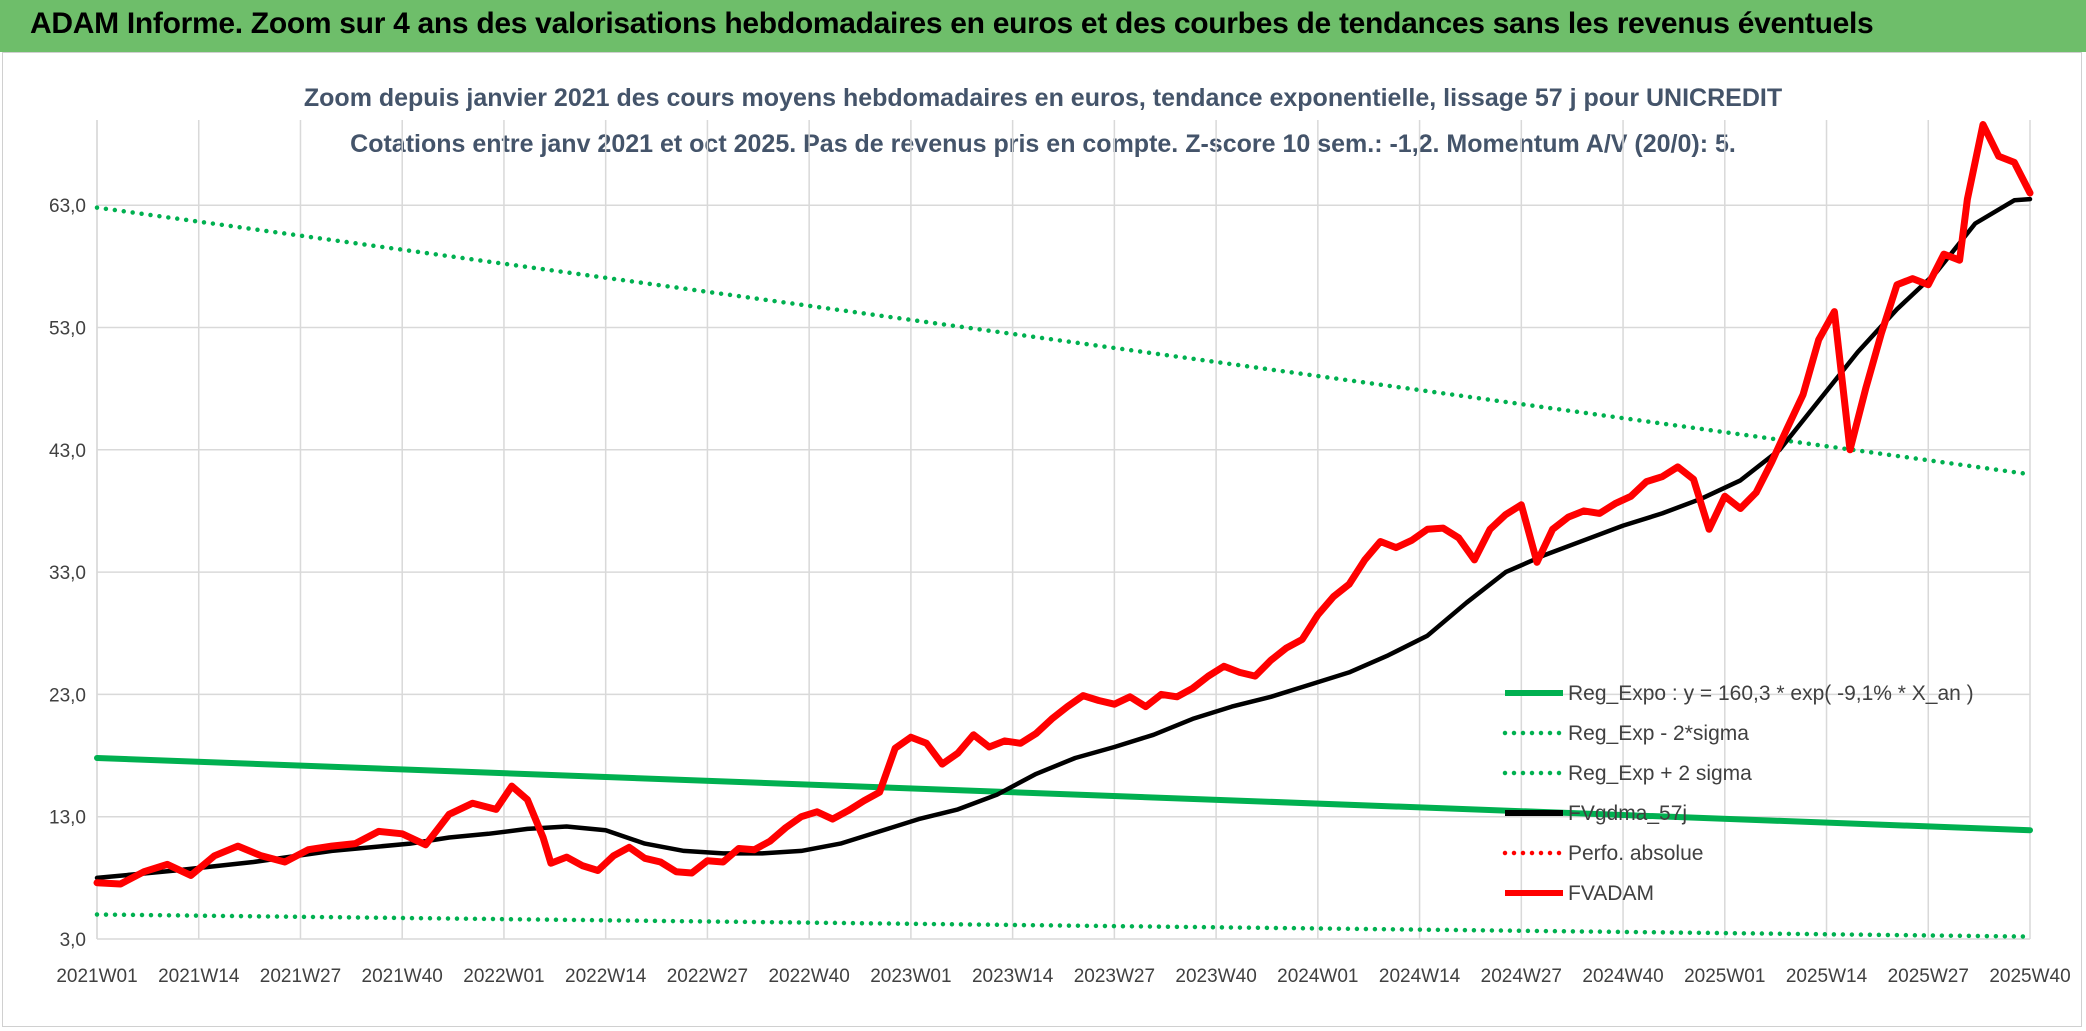  What do you see at coordinates (503, 976) in the screenshot?
I see `x-tick-label: 2022W01` at bounding box center [503, 976].